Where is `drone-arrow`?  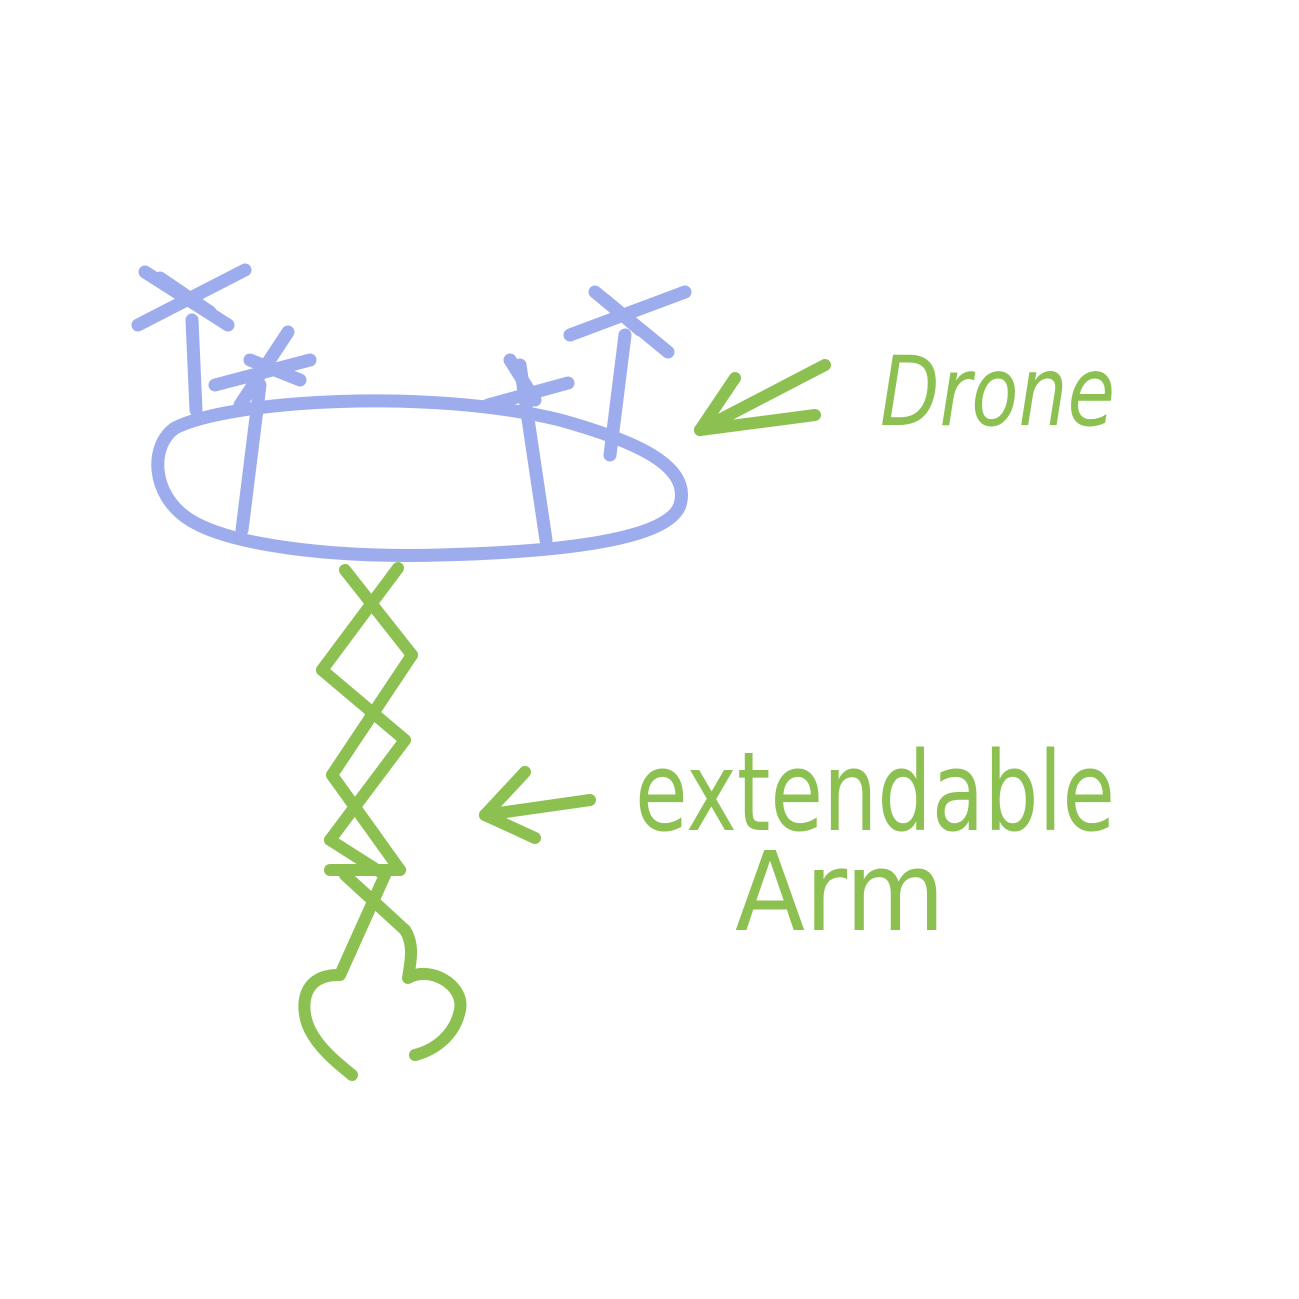
drone-arrow is located at coordinates (762, 397).